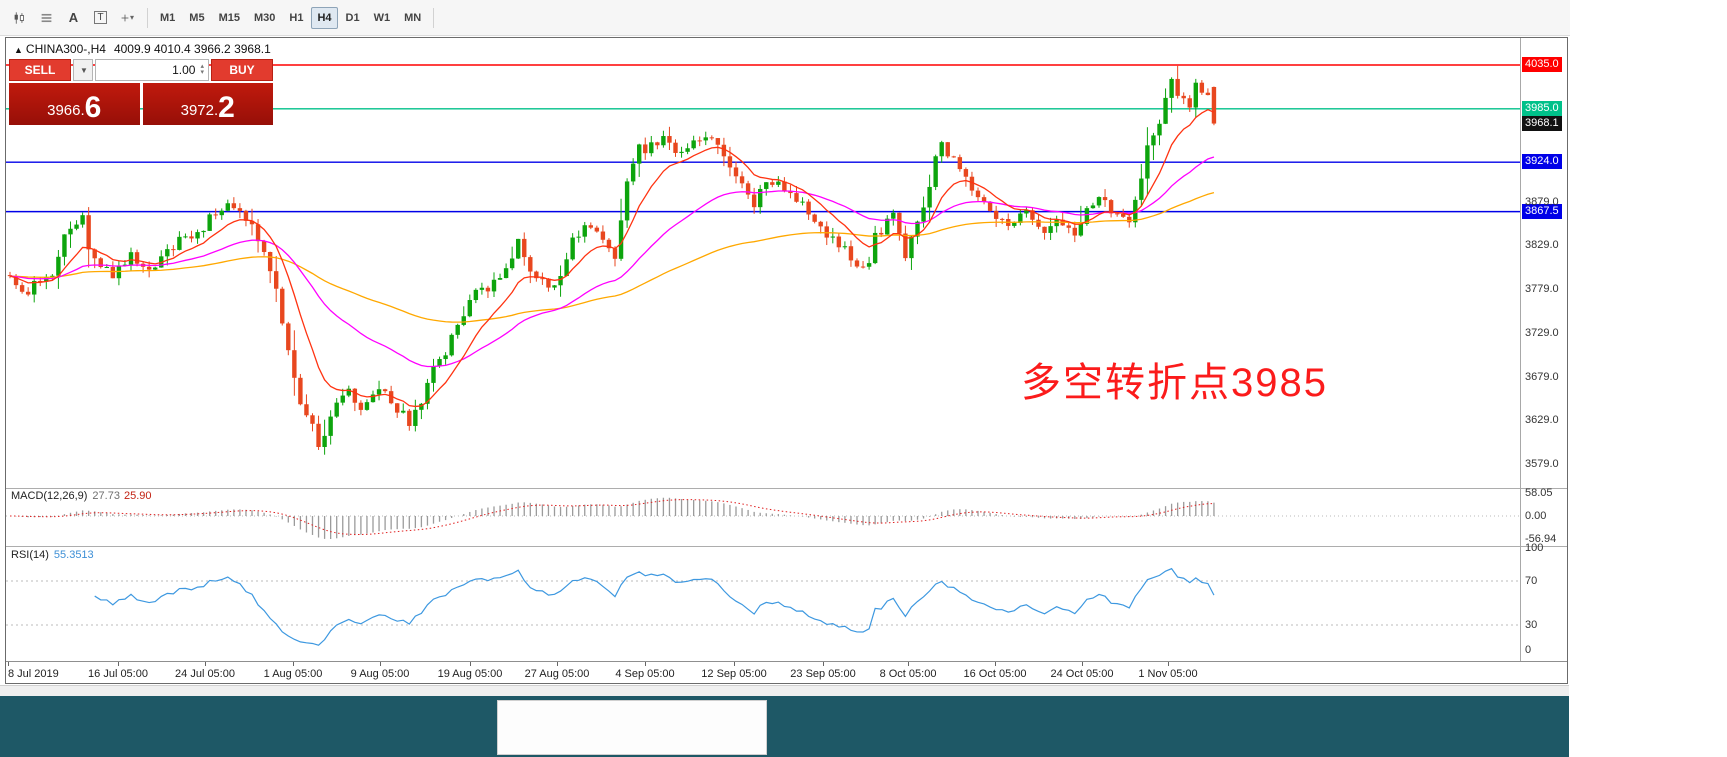  I want to click on price-label-3629.0: 3629.0, so click(1542, 420).